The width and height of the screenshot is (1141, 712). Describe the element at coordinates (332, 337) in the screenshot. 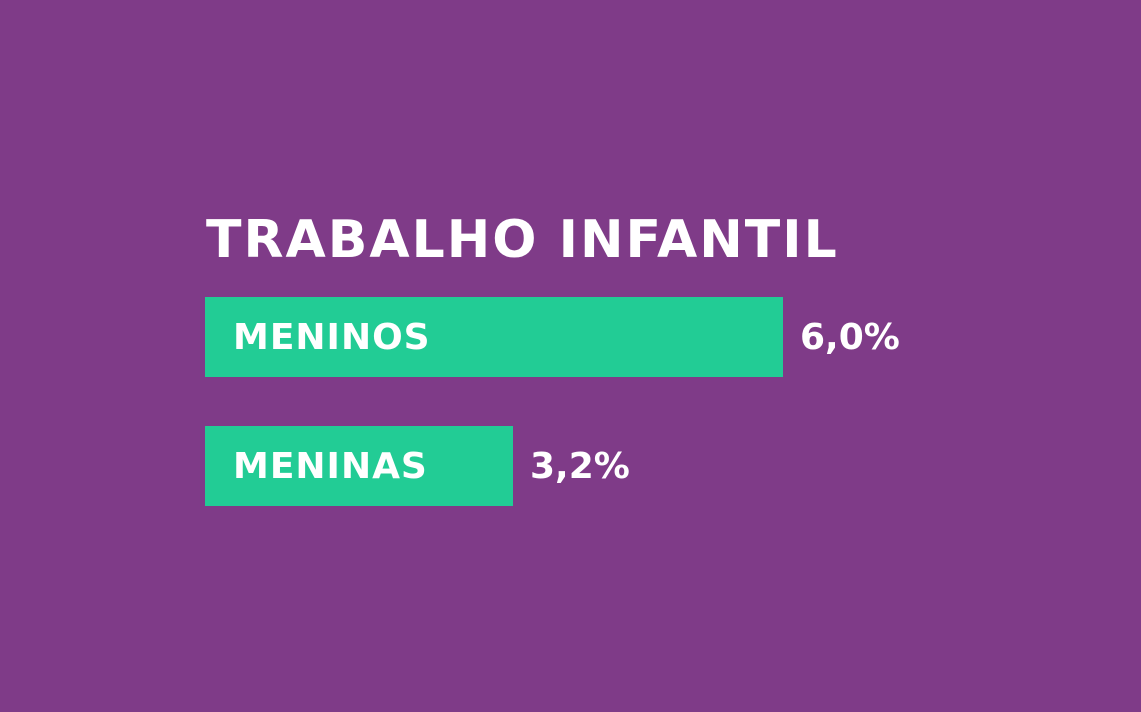

I see `category-label-meninos: MENINOS` at that location.